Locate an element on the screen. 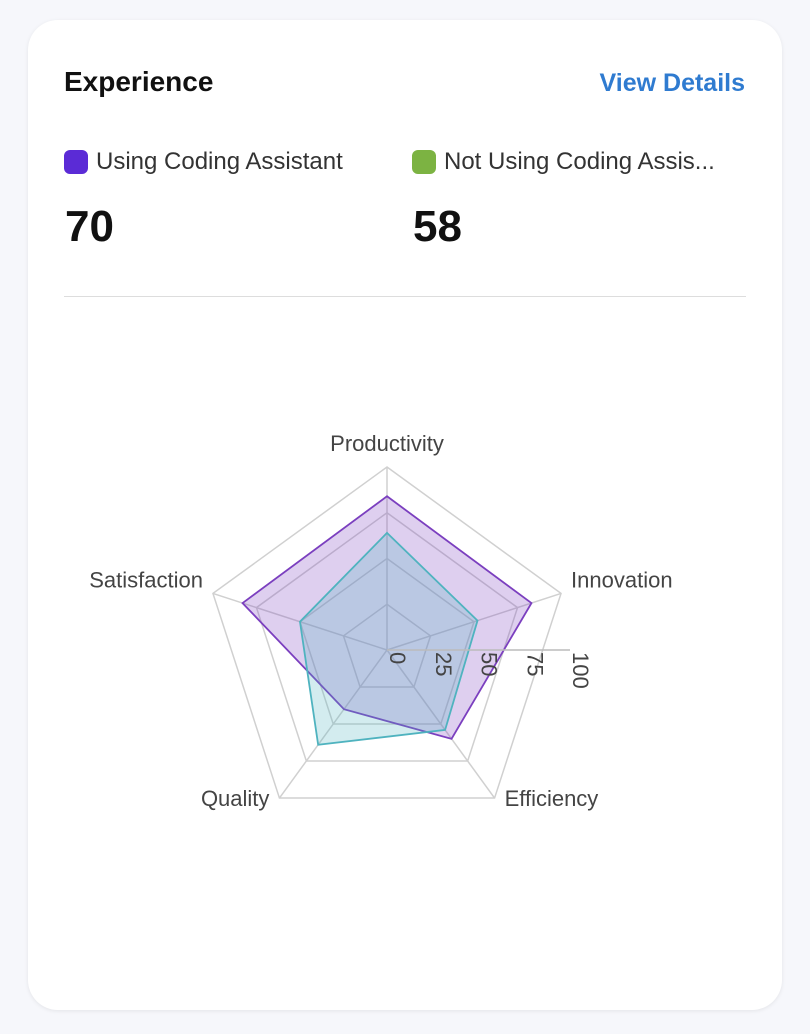 The width and height of the screenshot is (810, 1034). radial-tick-label: 75 is located at coordinates (534, 664).